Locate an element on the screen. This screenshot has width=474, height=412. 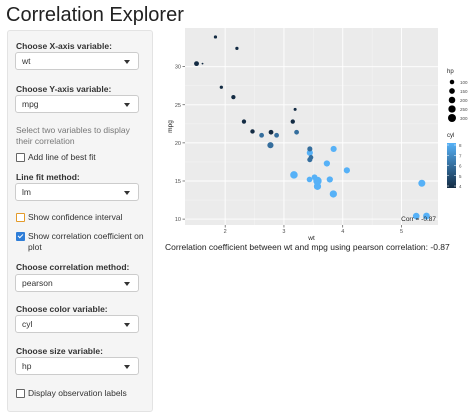
select-value: wt is located at coordinates (26, 61).